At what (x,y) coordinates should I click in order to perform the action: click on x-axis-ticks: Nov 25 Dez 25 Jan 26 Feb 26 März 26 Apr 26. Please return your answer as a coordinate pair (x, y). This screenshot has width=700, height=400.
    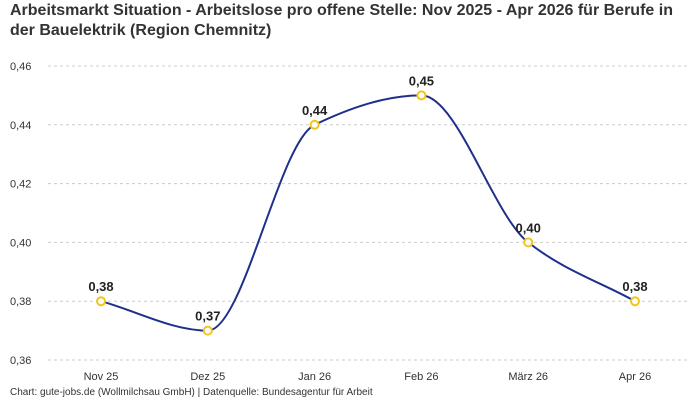
    Looking at the image, I should click on (368, 377).